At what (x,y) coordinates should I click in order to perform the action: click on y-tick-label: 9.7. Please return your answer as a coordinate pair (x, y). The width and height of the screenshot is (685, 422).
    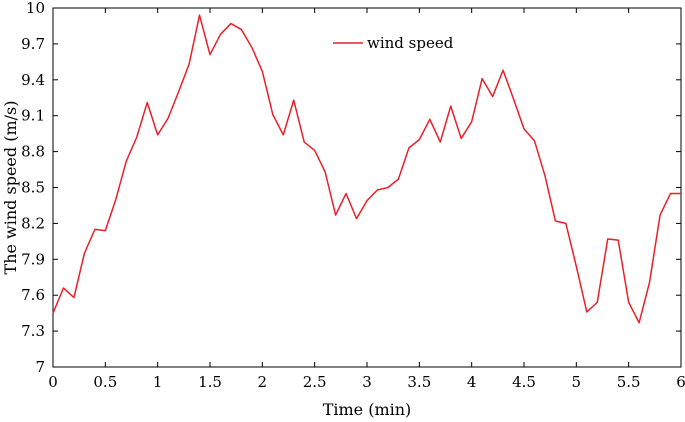
    Looking at the image, I should click on (33, 44).